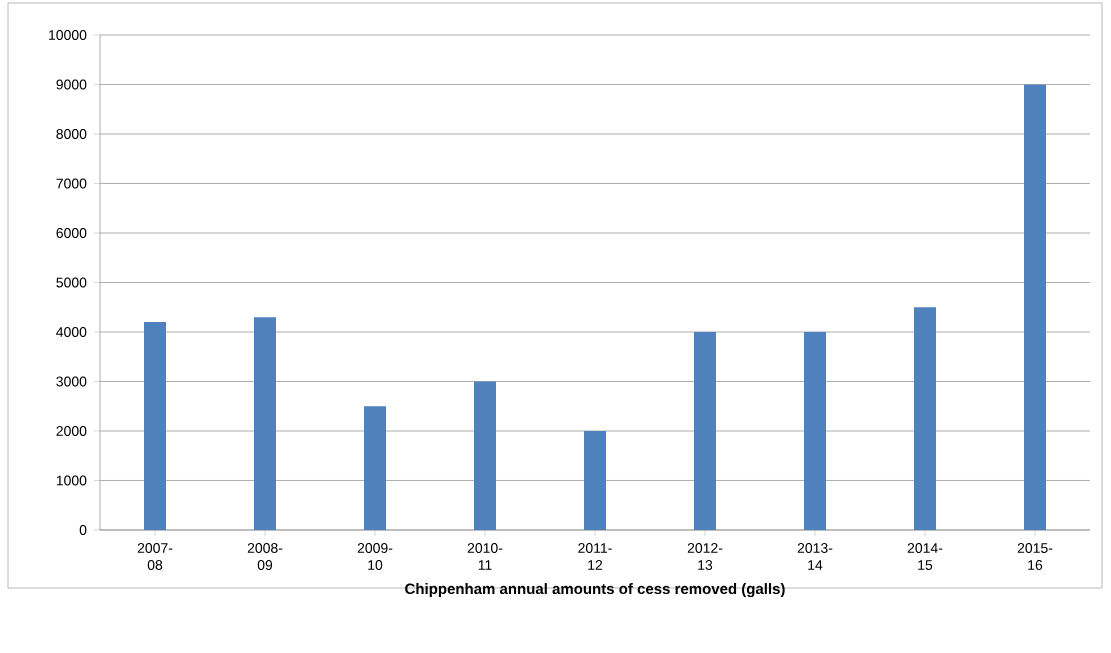 The height and width of the screenshot is (653, 1111). What do you see at coordinates (595, 556) in the screenshot?
I see `x-tick-label: 2011-12` at bounding box center [595, 556].